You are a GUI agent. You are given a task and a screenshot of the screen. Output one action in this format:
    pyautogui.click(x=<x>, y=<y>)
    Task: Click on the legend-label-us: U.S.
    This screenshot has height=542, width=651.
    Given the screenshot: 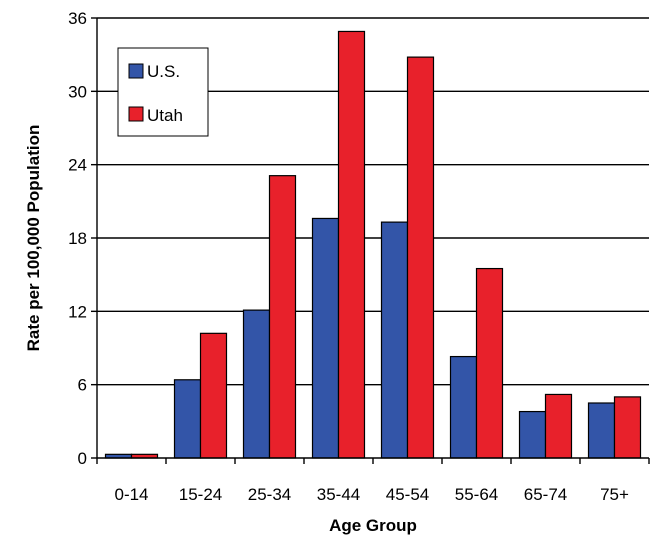 What is the action you would take?
    pyautogui.click(x=163, y=71)
    